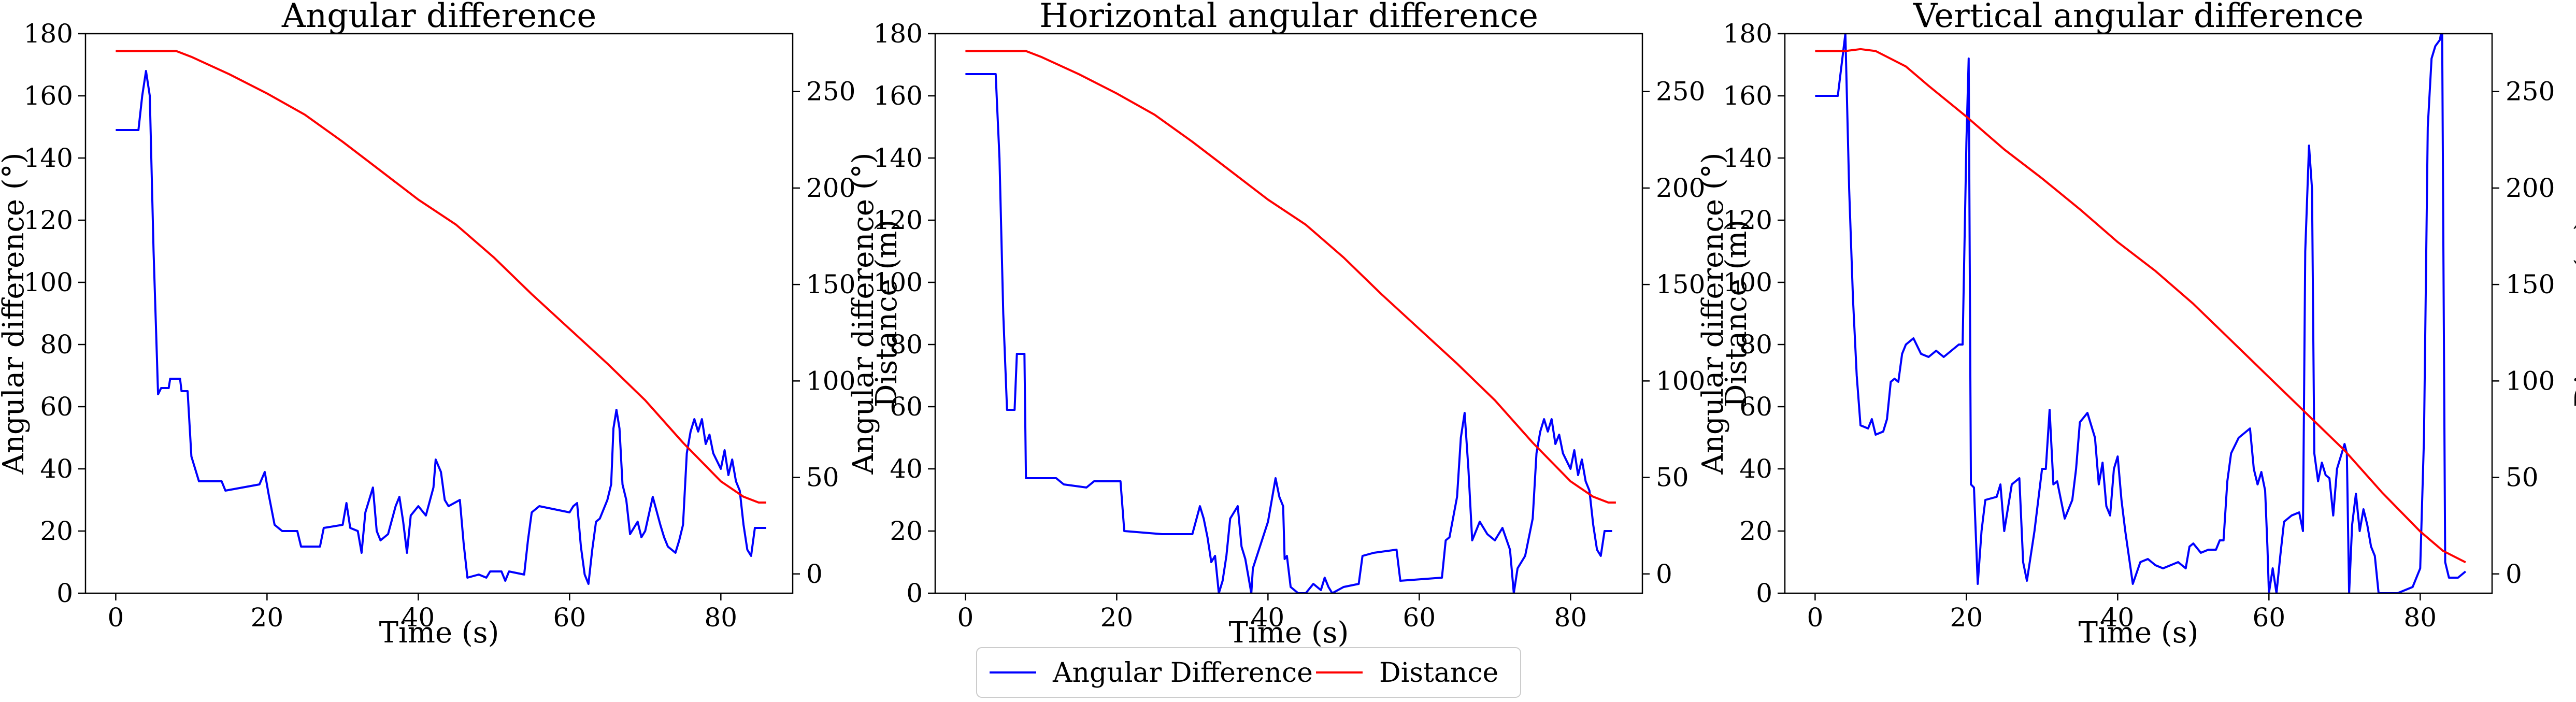  Describe the element at coordinates (831, 92) in the screenshot. I see `y-right-tick-label-angular-difference: 250` at that location.